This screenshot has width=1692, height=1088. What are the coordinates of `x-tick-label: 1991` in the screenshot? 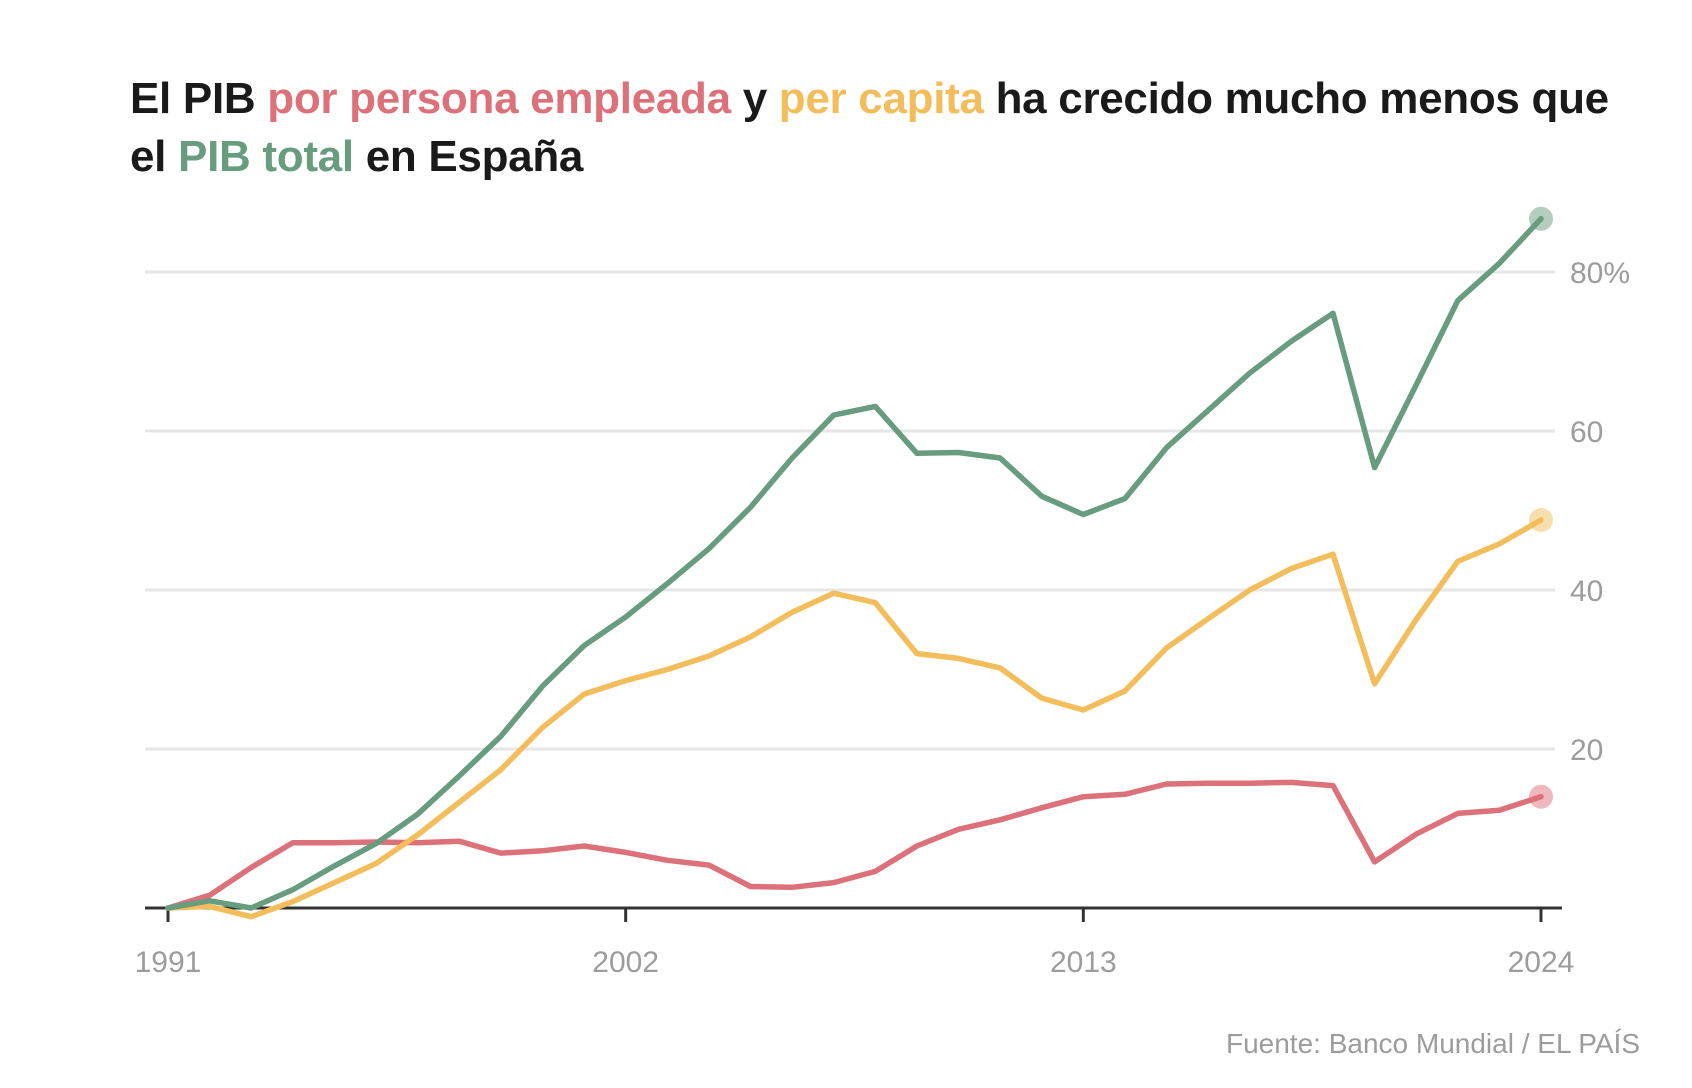 It's located at (168, 962).